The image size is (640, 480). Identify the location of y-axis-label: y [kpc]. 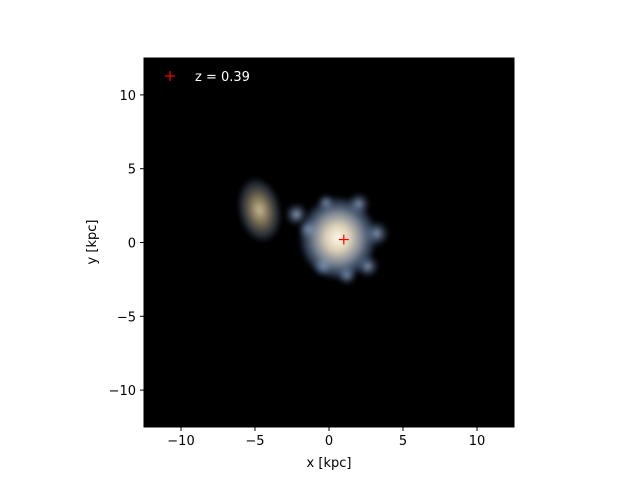
(92, 242).